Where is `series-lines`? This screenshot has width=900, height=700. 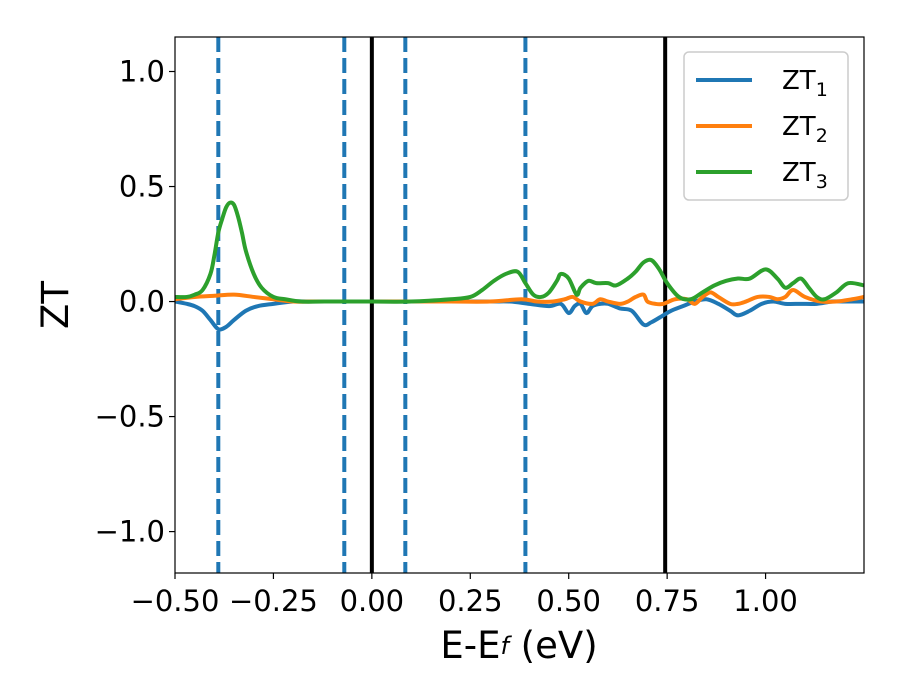 series-lines is located at coordinates (519, 266).